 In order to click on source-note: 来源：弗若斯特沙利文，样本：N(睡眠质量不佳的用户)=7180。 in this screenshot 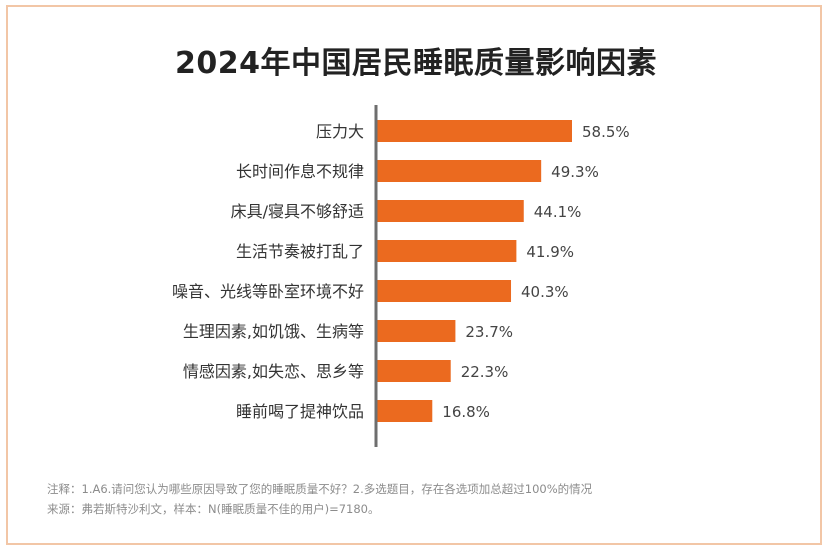, I will do `click(213, 509)`.